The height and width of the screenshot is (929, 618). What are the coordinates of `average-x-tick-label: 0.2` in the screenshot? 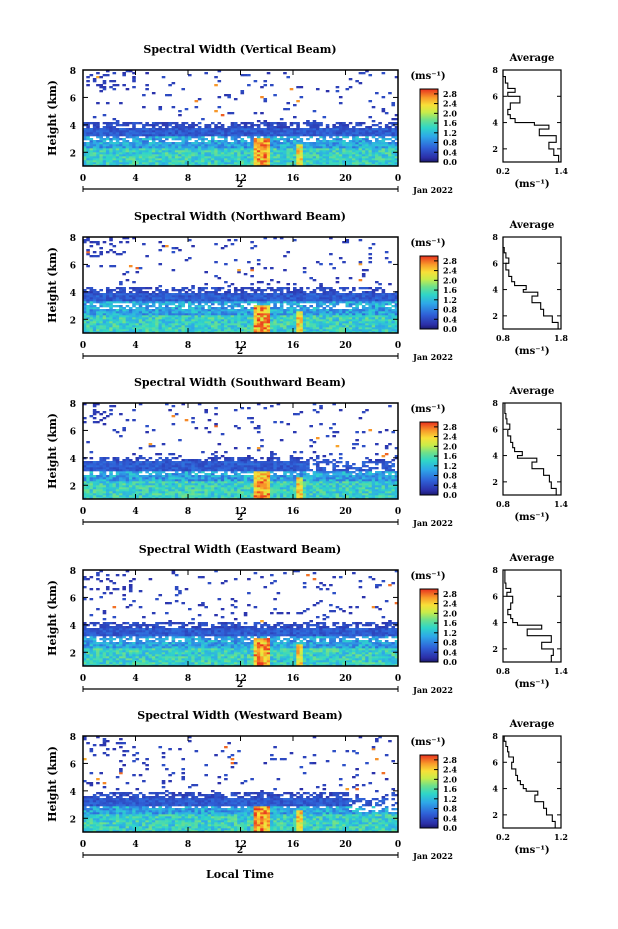 It's located at (503, 171).